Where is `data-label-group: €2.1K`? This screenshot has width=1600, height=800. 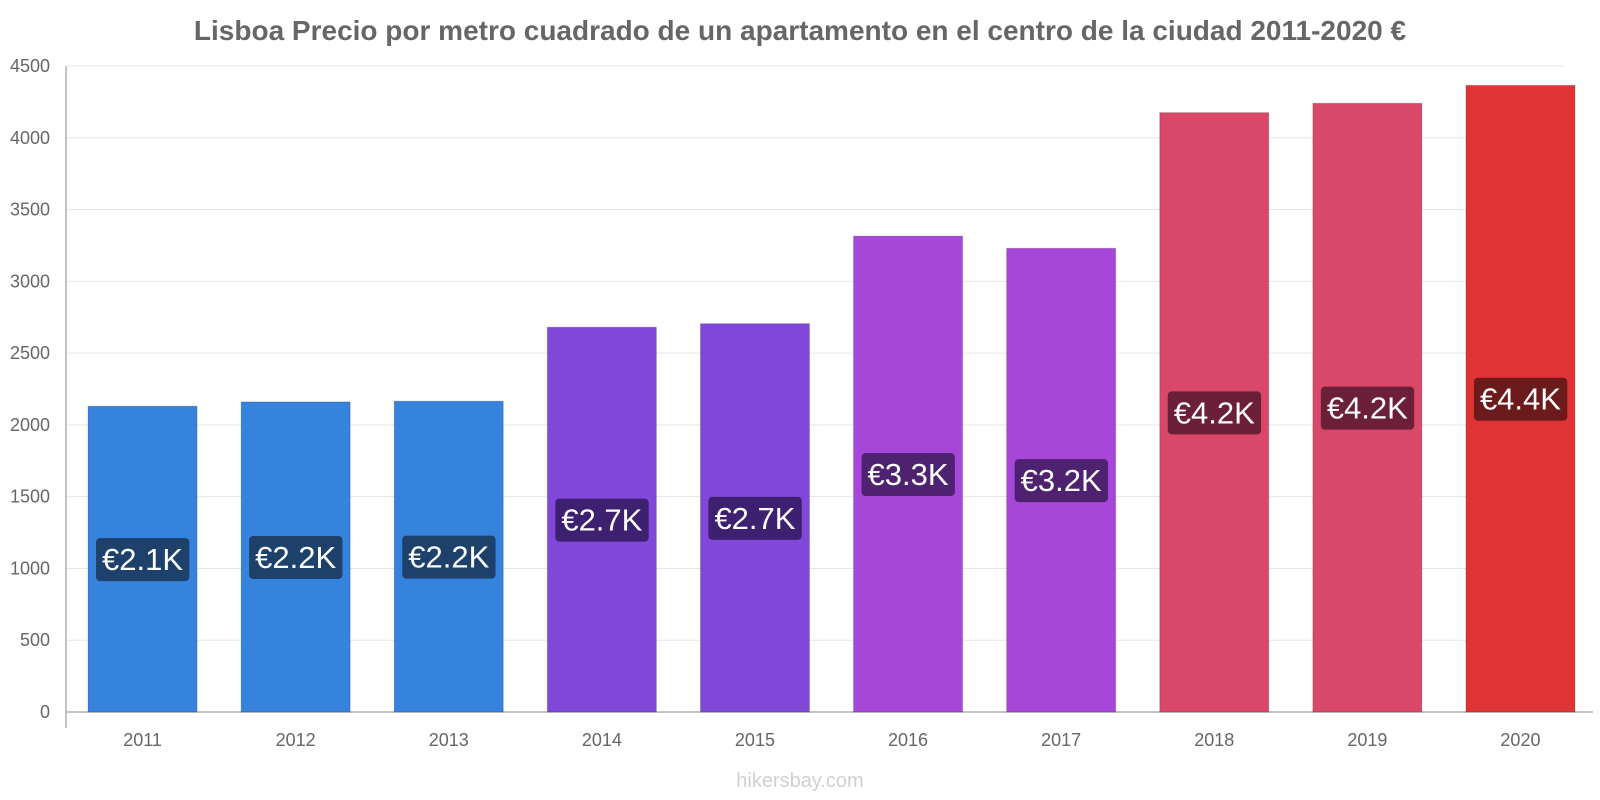
data-label-group: €2.1K is located at coordinates (143, 560).